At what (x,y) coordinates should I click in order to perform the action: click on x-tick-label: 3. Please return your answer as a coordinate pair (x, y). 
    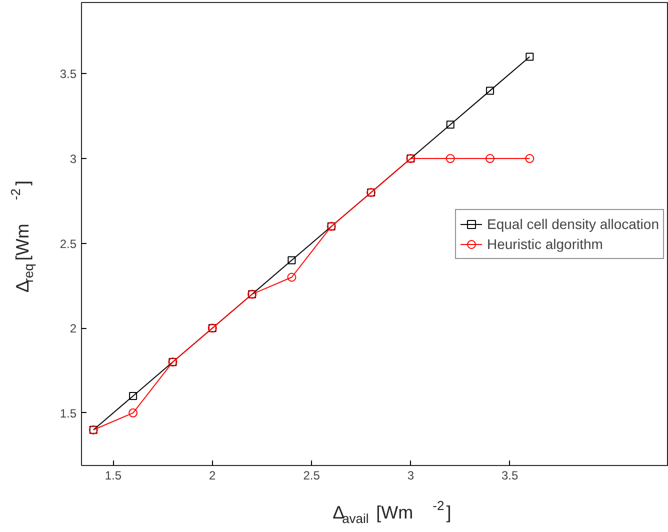
    Looking at the image, I should click on (410, 475).